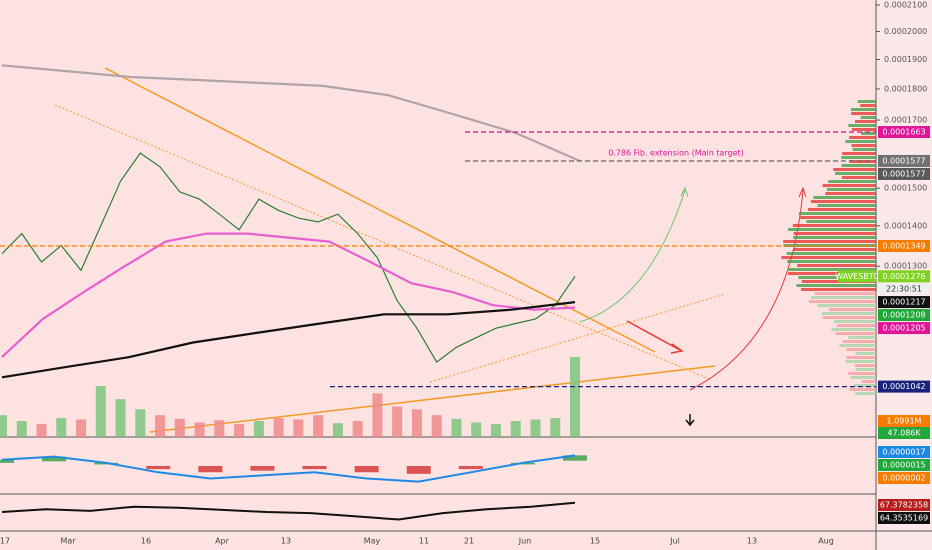 The image size is (932, 550). I want to click on pane-badge-label: 47.086K, so click(904, 433).